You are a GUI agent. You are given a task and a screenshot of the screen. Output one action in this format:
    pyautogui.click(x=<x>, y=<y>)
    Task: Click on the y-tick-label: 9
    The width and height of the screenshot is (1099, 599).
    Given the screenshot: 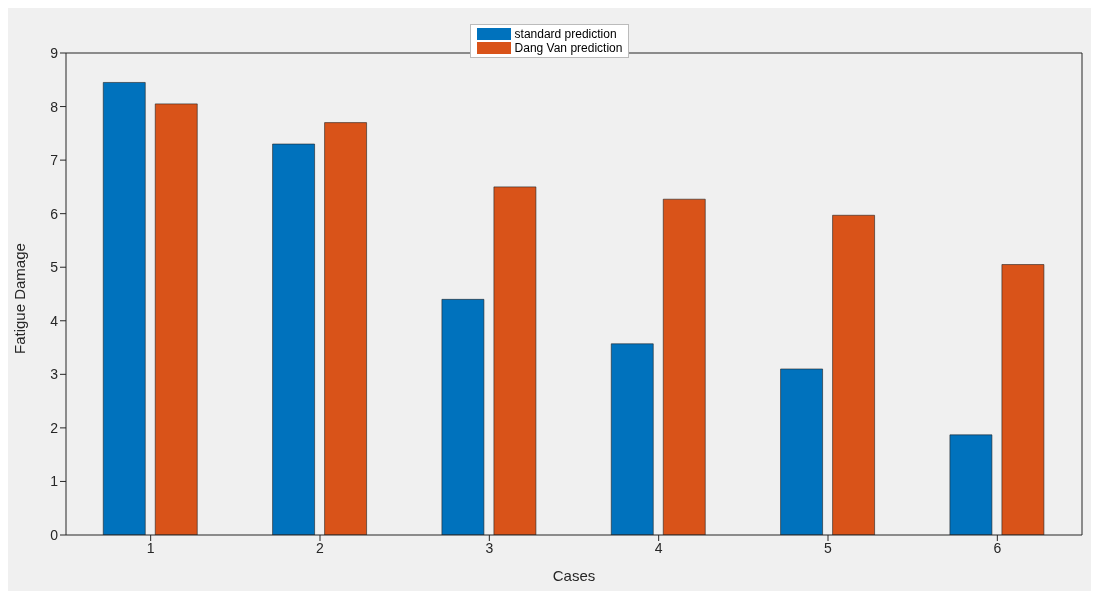 What is the action you would take?
    pyautogui.click(x=54, y=52)
    